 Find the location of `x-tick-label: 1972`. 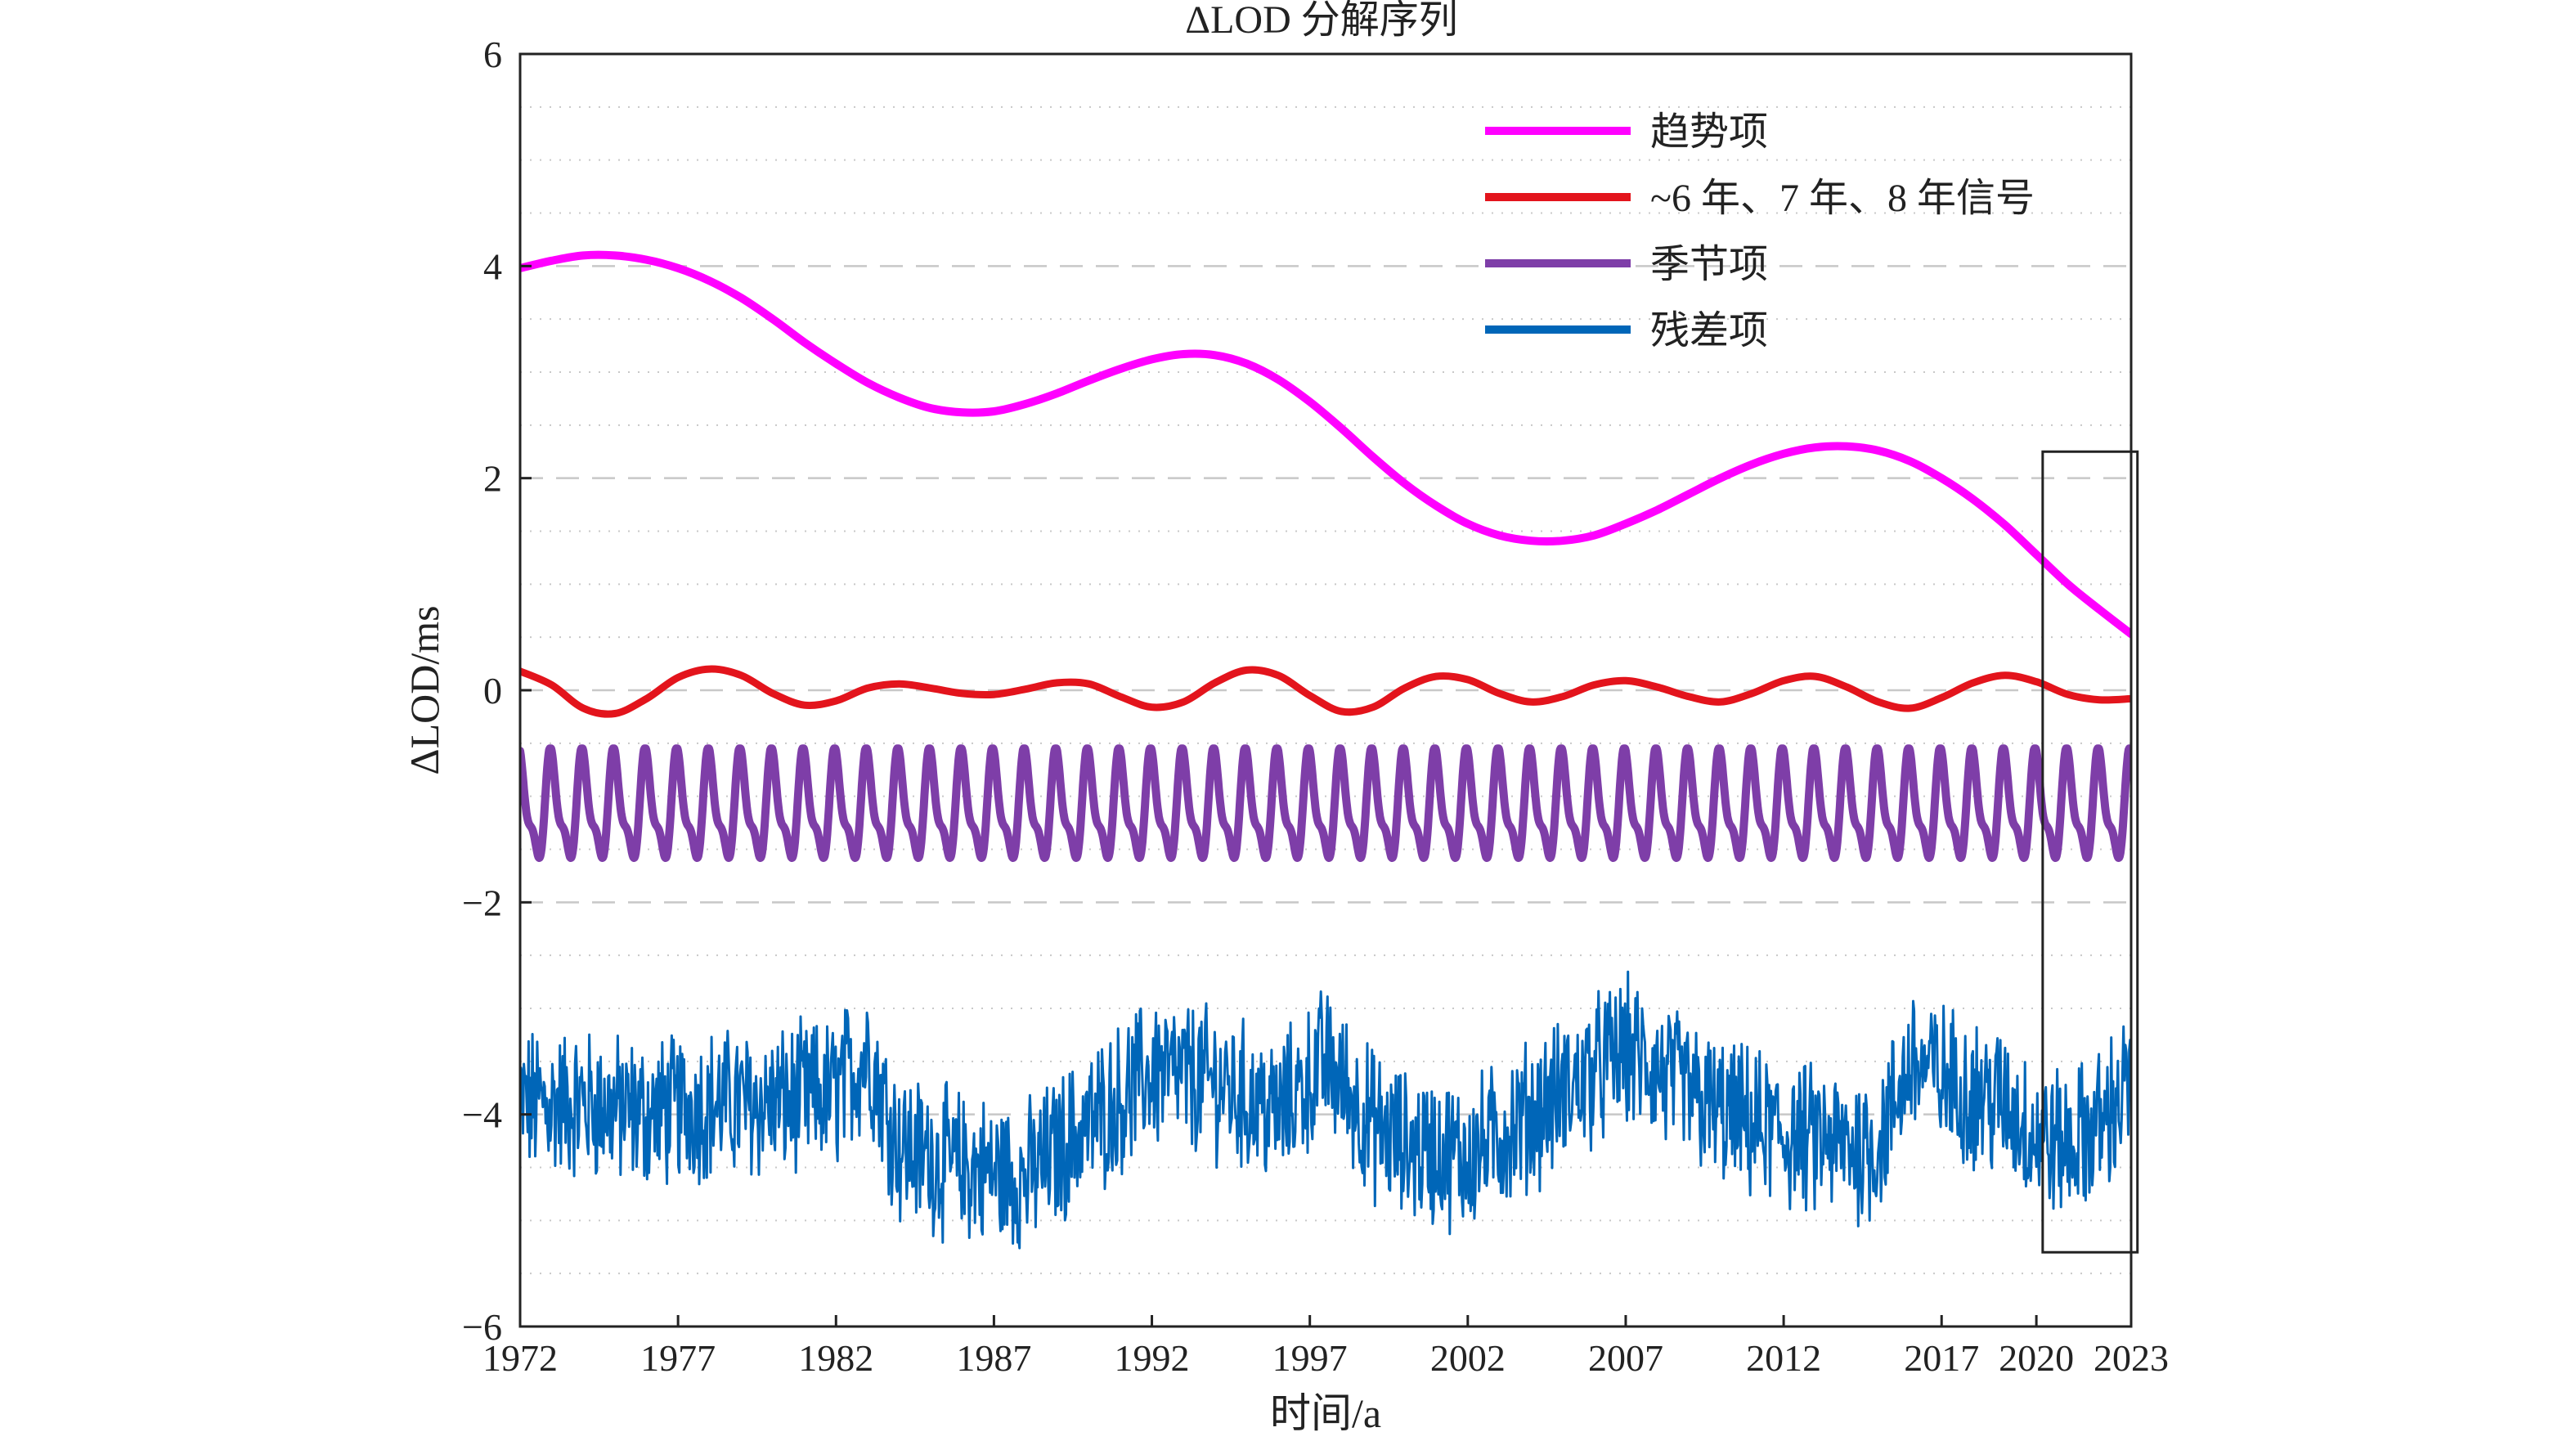

x-tick-label: 1972 is located at coordinates (520, 1358).